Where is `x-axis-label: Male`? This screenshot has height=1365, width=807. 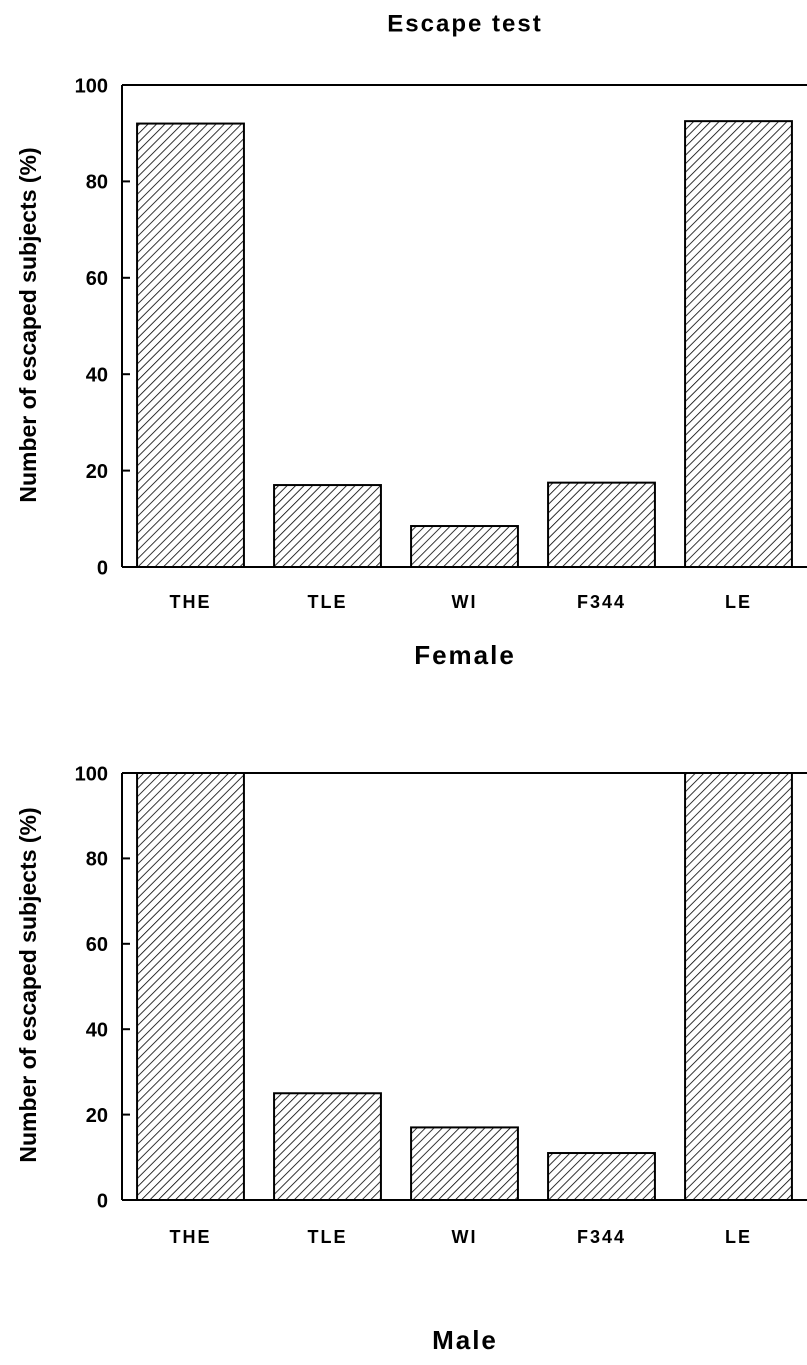 x-axis-label: Male is located at coordinates (465, 1340).